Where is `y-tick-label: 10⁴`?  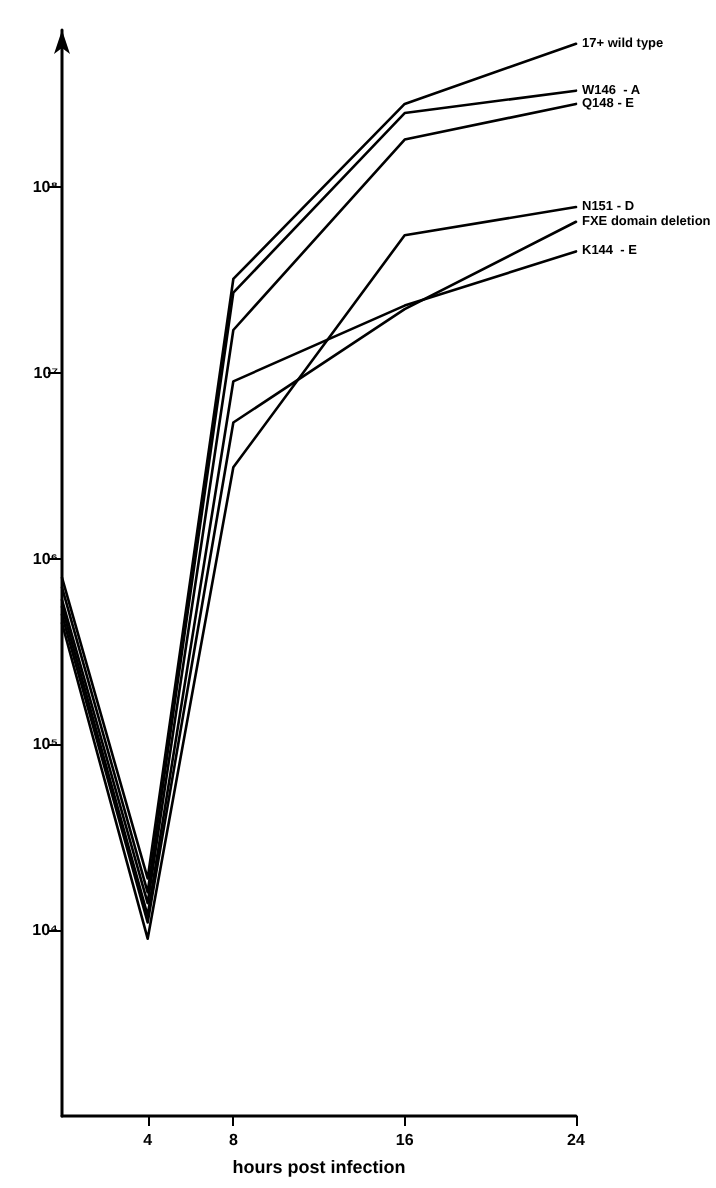 y-tick-label: 10⁴ is located at coordinates (45, 930).